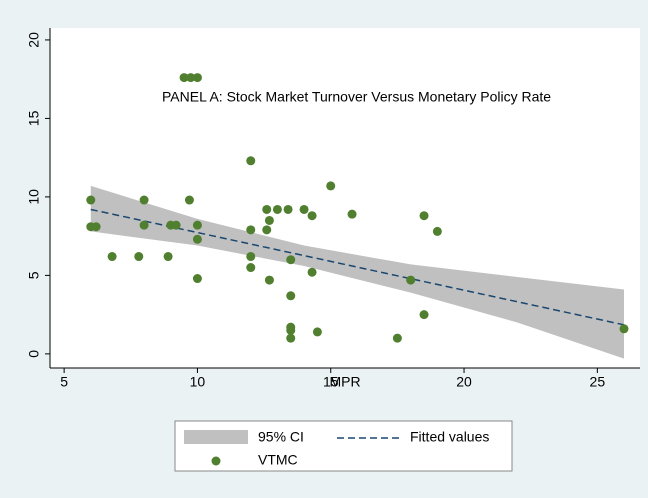 This screenshot has height=498, width=648. What do you see at coordinates (198, 382) in the screenshot?
I see `x-tick-label: 10` at bounding box center [198, 382].